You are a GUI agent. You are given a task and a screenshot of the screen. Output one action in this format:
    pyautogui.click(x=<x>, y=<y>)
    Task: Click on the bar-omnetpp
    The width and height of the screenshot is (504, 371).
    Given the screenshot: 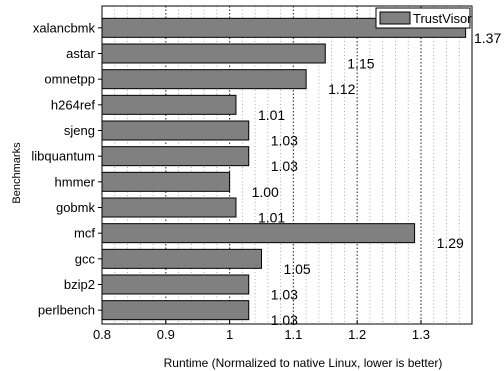 What is the action you would take?
    pyautogui.click(x=204, y=79)
    